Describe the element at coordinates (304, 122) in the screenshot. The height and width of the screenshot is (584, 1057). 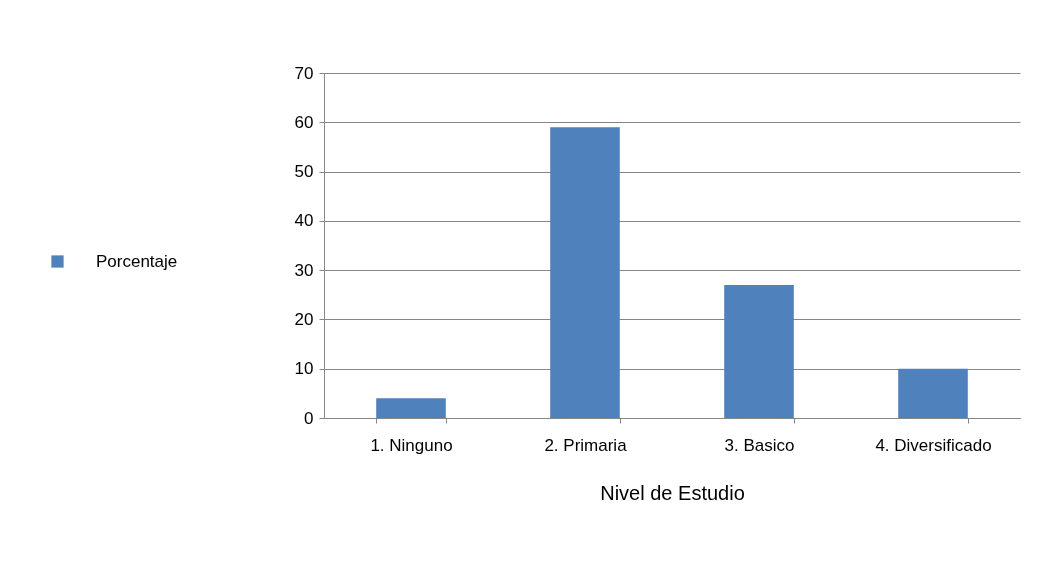
I see `y-tick-label: 60` at that location.